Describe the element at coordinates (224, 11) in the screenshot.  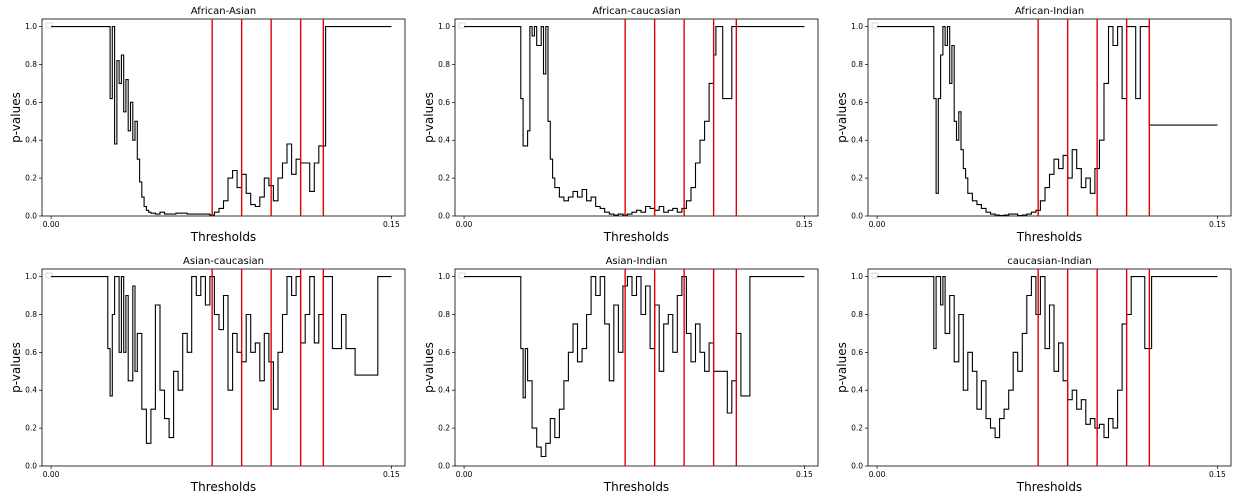
I see `chart-title: African-Asian` at that location.